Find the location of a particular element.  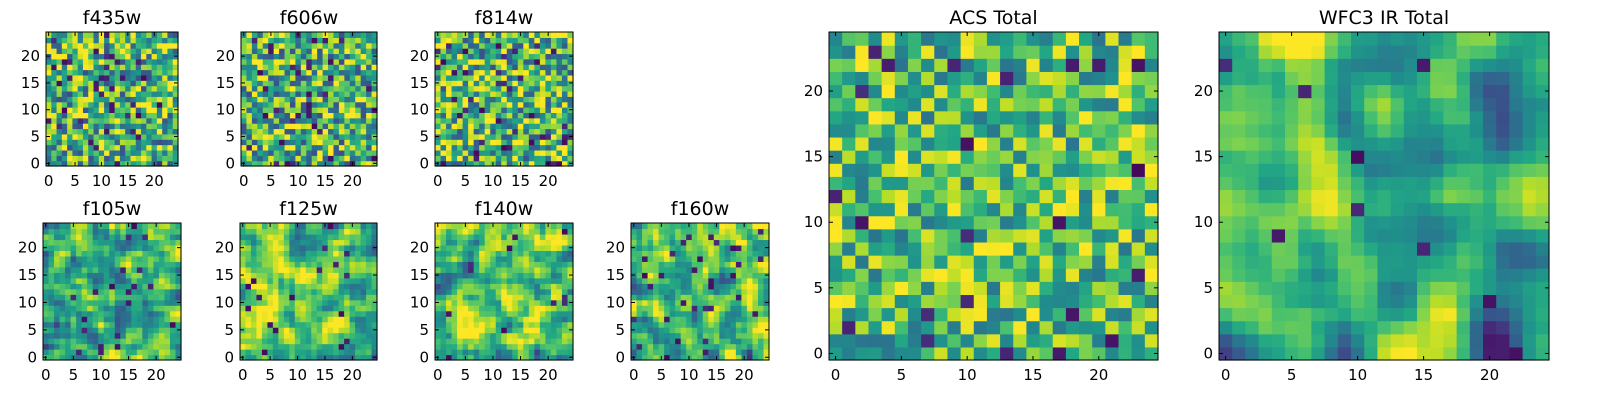

x-tick-label: 15 is located at coordinates (324, 375).